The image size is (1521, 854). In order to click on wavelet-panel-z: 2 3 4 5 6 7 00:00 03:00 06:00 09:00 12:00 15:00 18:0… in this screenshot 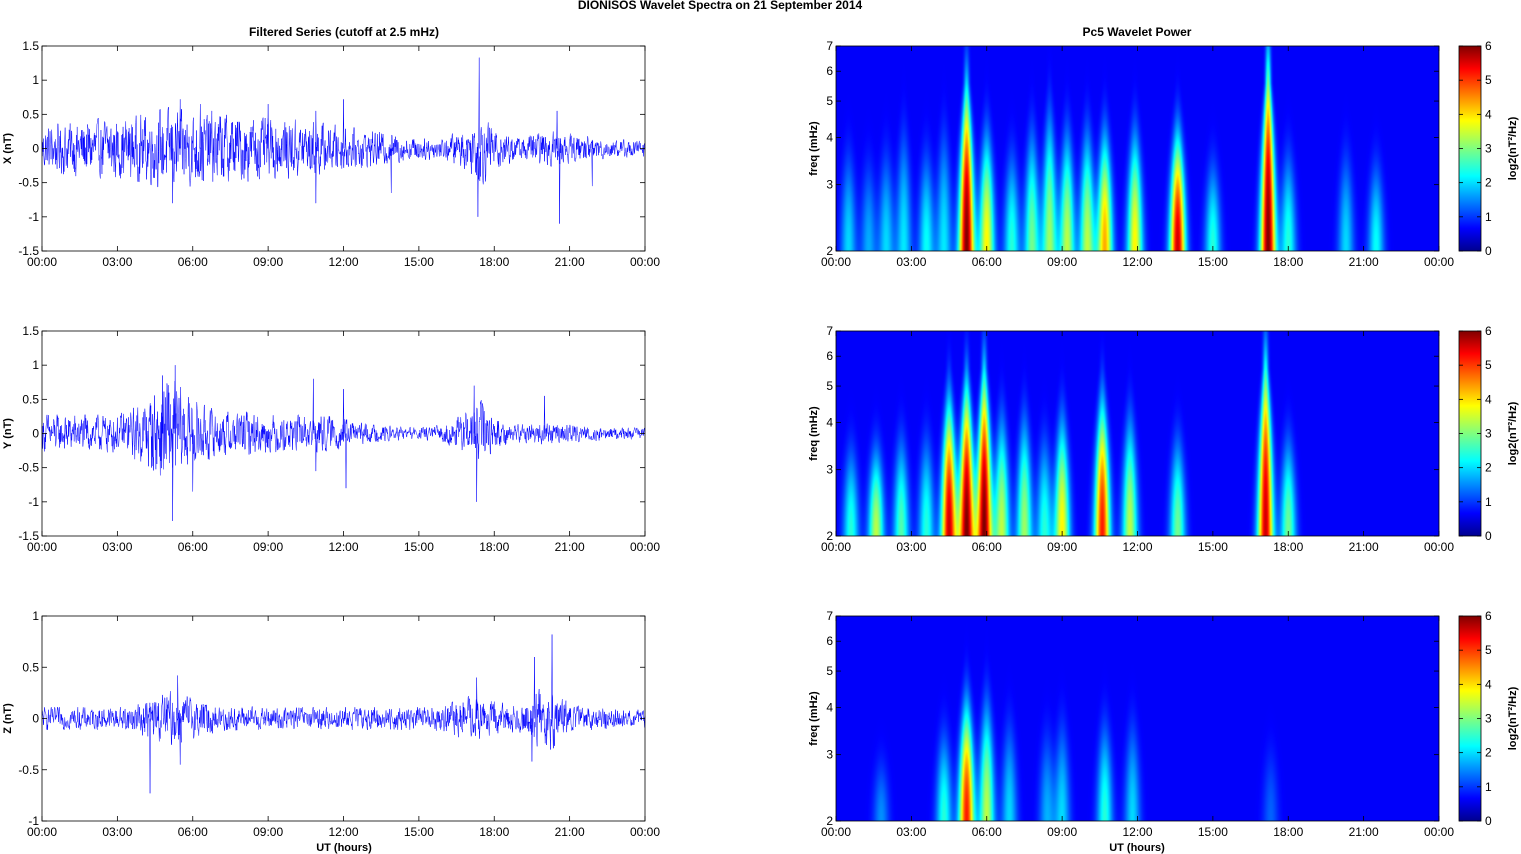, I will do `click(1163, 724)`.